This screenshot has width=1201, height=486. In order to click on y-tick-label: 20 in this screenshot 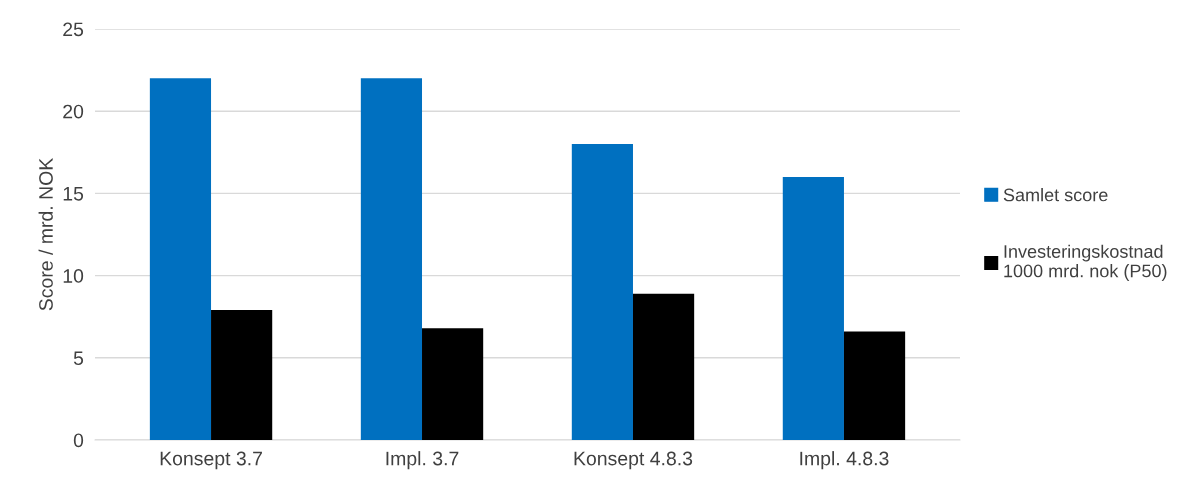, I will do `click(73, 111)`.